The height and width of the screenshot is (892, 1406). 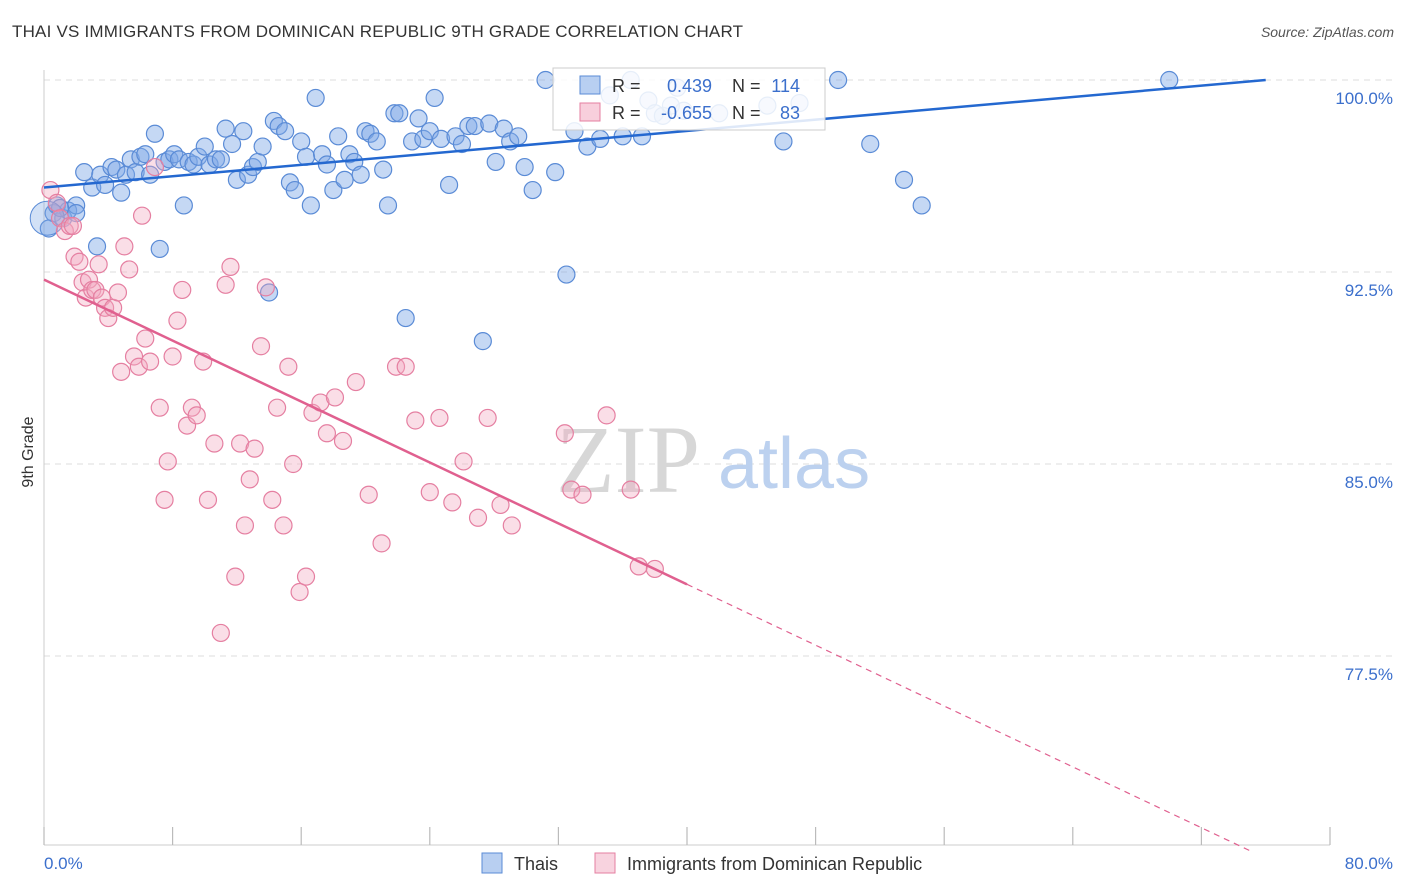 I want to click on y-tick-label: 92.5%, so click(x=1369, y=290).